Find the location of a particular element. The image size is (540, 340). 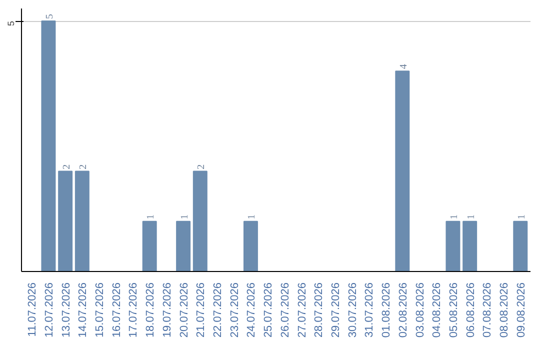

x-tick-label: 26.07.2026 is located at coordinates (285, 310).